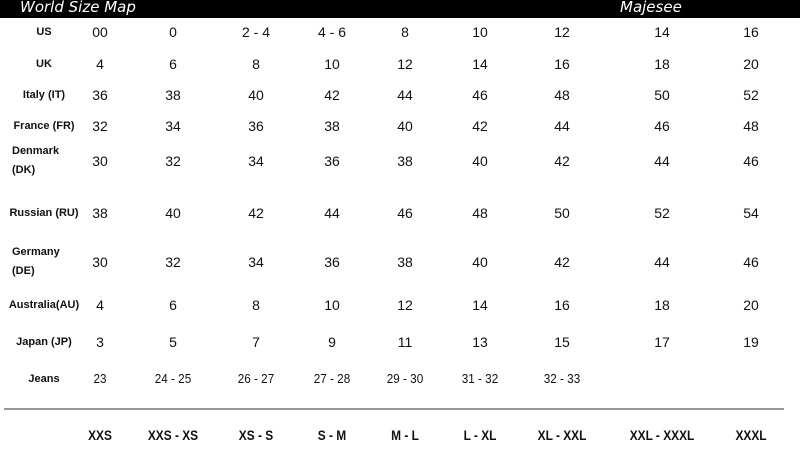  Describe the element at coordinates (44, 32) in the screenshot. I see `row-label: US` at that location.